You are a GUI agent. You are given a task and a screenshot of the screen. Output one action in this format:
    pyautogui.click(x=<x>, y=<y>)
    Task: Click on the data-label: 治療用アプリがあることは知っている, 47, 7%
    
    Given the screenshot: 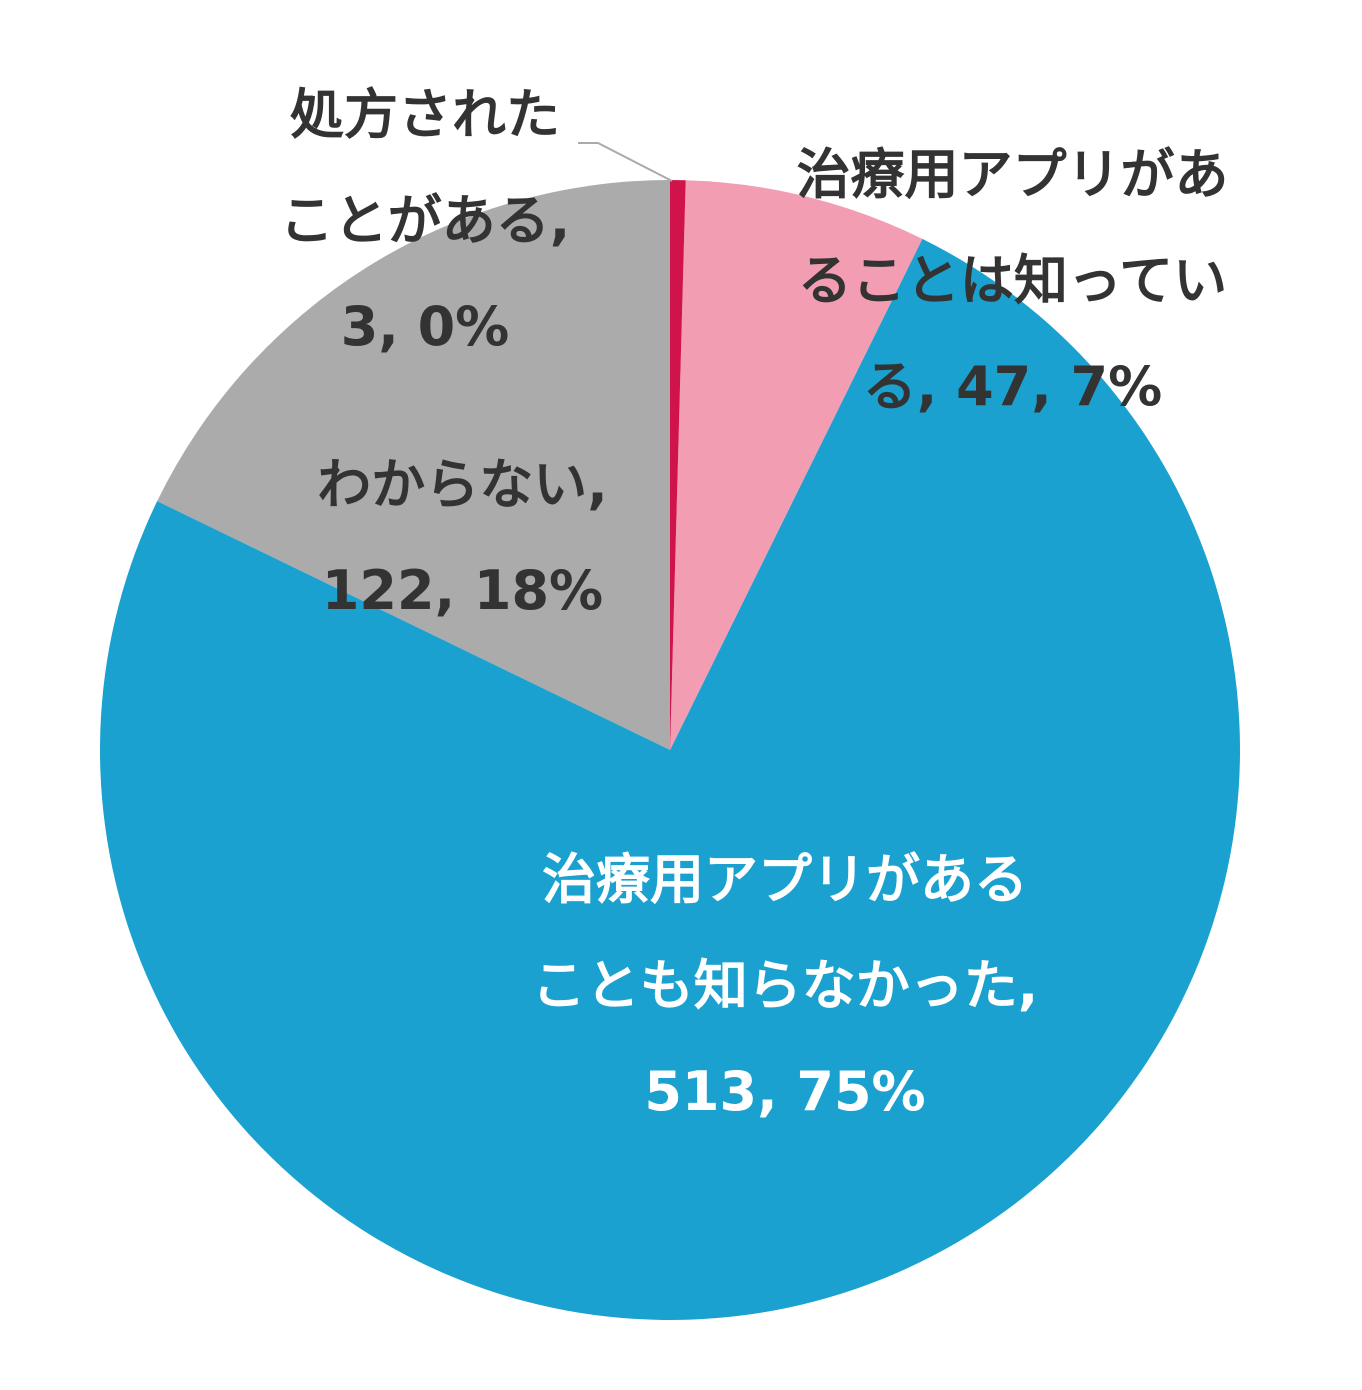 What is the action you would take?
    pyautogui.click(x=1012, y=281)
    